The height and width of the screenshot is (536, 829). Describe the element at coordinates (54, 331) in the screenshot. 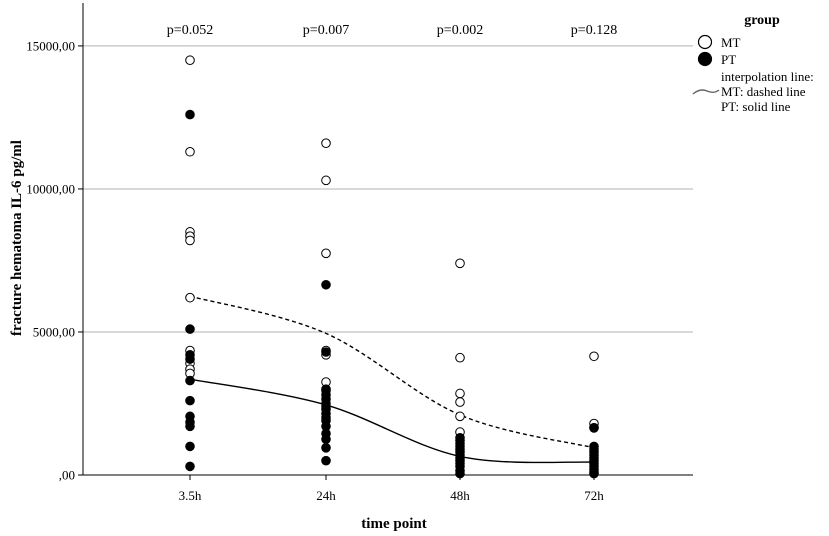

I see `y-tick-label-1: 5000,00` at that location.